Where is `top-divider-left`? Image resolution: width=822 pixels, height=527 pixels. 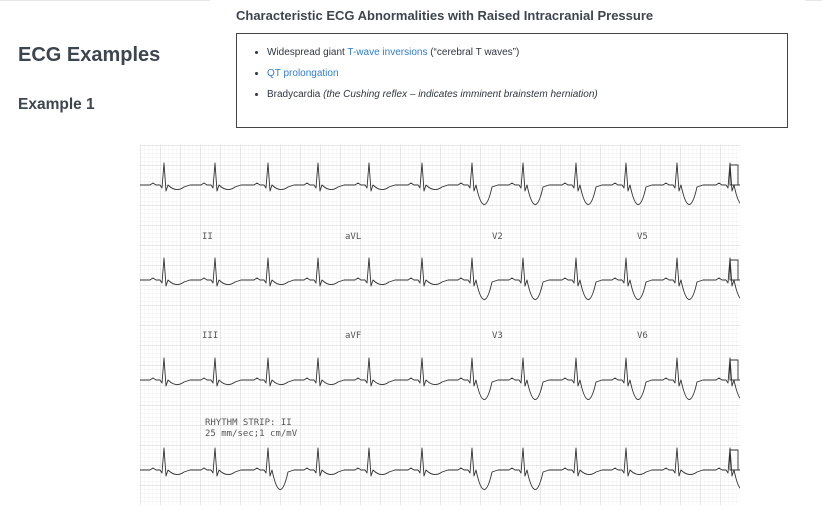
top-divider-left is located at coordinates (105, 0).